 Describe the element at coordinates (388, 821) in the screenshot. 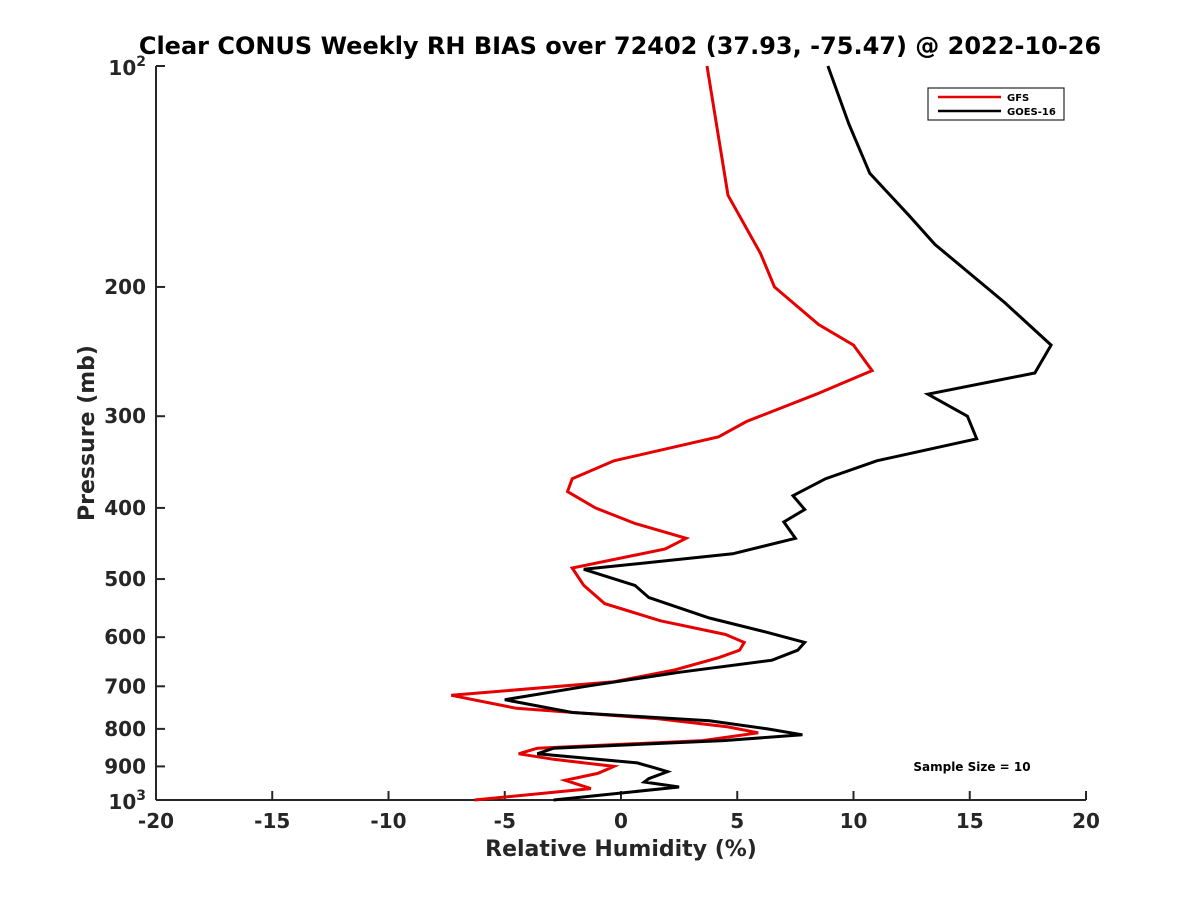

I see `x-tick-label: -10` at that location.